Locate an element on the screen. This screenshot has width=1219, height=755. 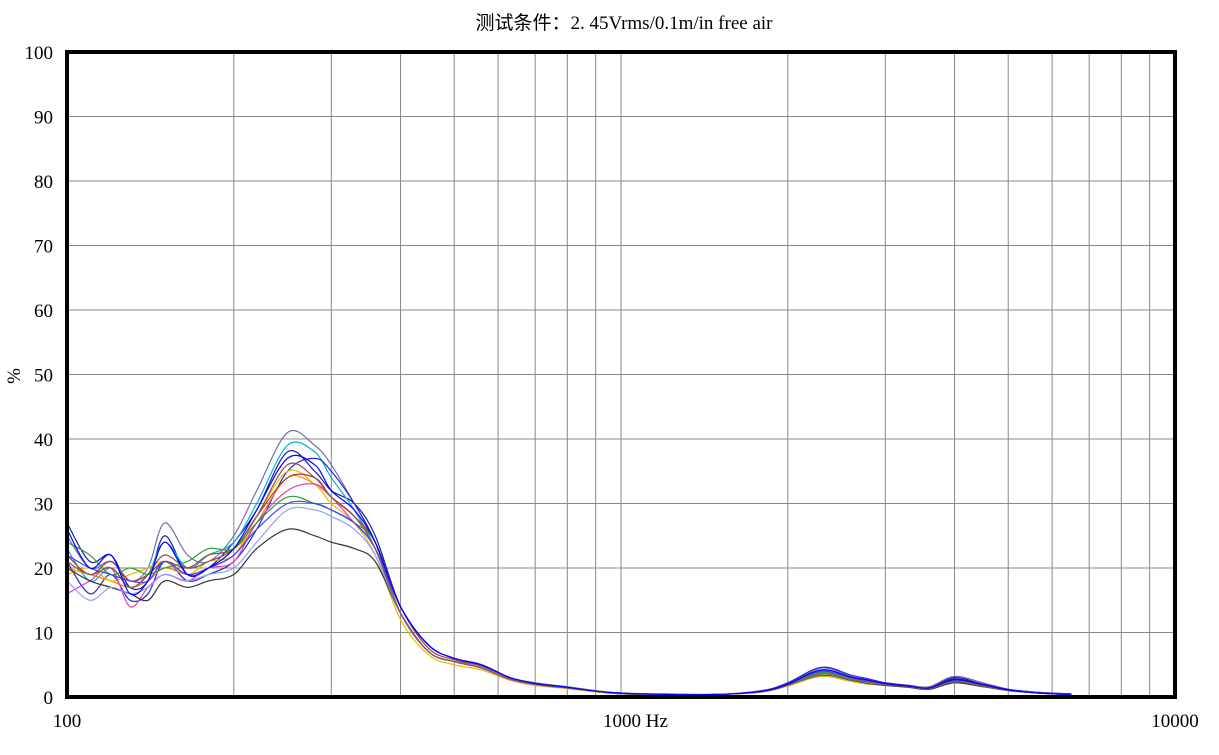
x-tick-label: 10000 is located at coordinates (1175, 721).